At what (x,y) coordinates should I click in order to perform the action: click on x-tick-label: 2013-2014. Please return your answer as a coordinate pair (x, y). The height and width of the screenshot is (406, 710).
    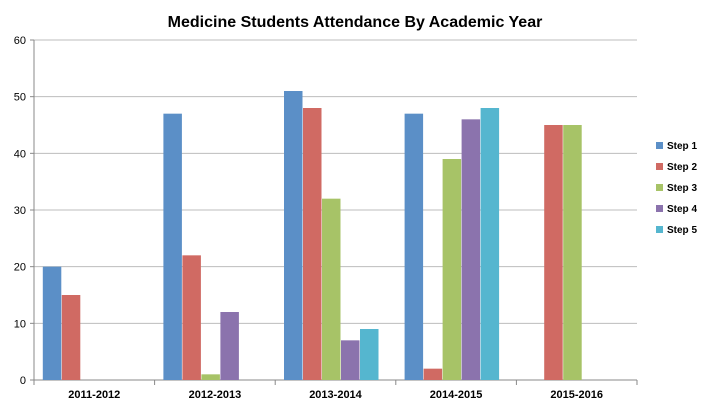
    Looking at the image, I should click on (335, 395).